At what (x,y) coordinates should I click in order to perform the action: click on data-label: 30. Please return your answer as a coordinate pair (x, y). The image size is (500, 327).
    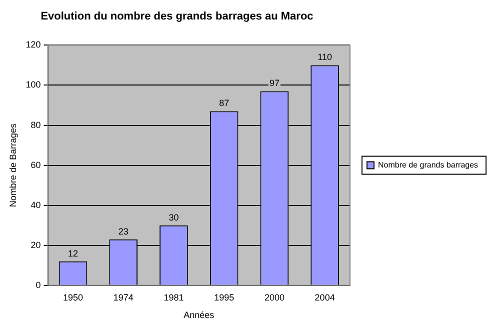
    Looking at the image, I should click on (173, 217).